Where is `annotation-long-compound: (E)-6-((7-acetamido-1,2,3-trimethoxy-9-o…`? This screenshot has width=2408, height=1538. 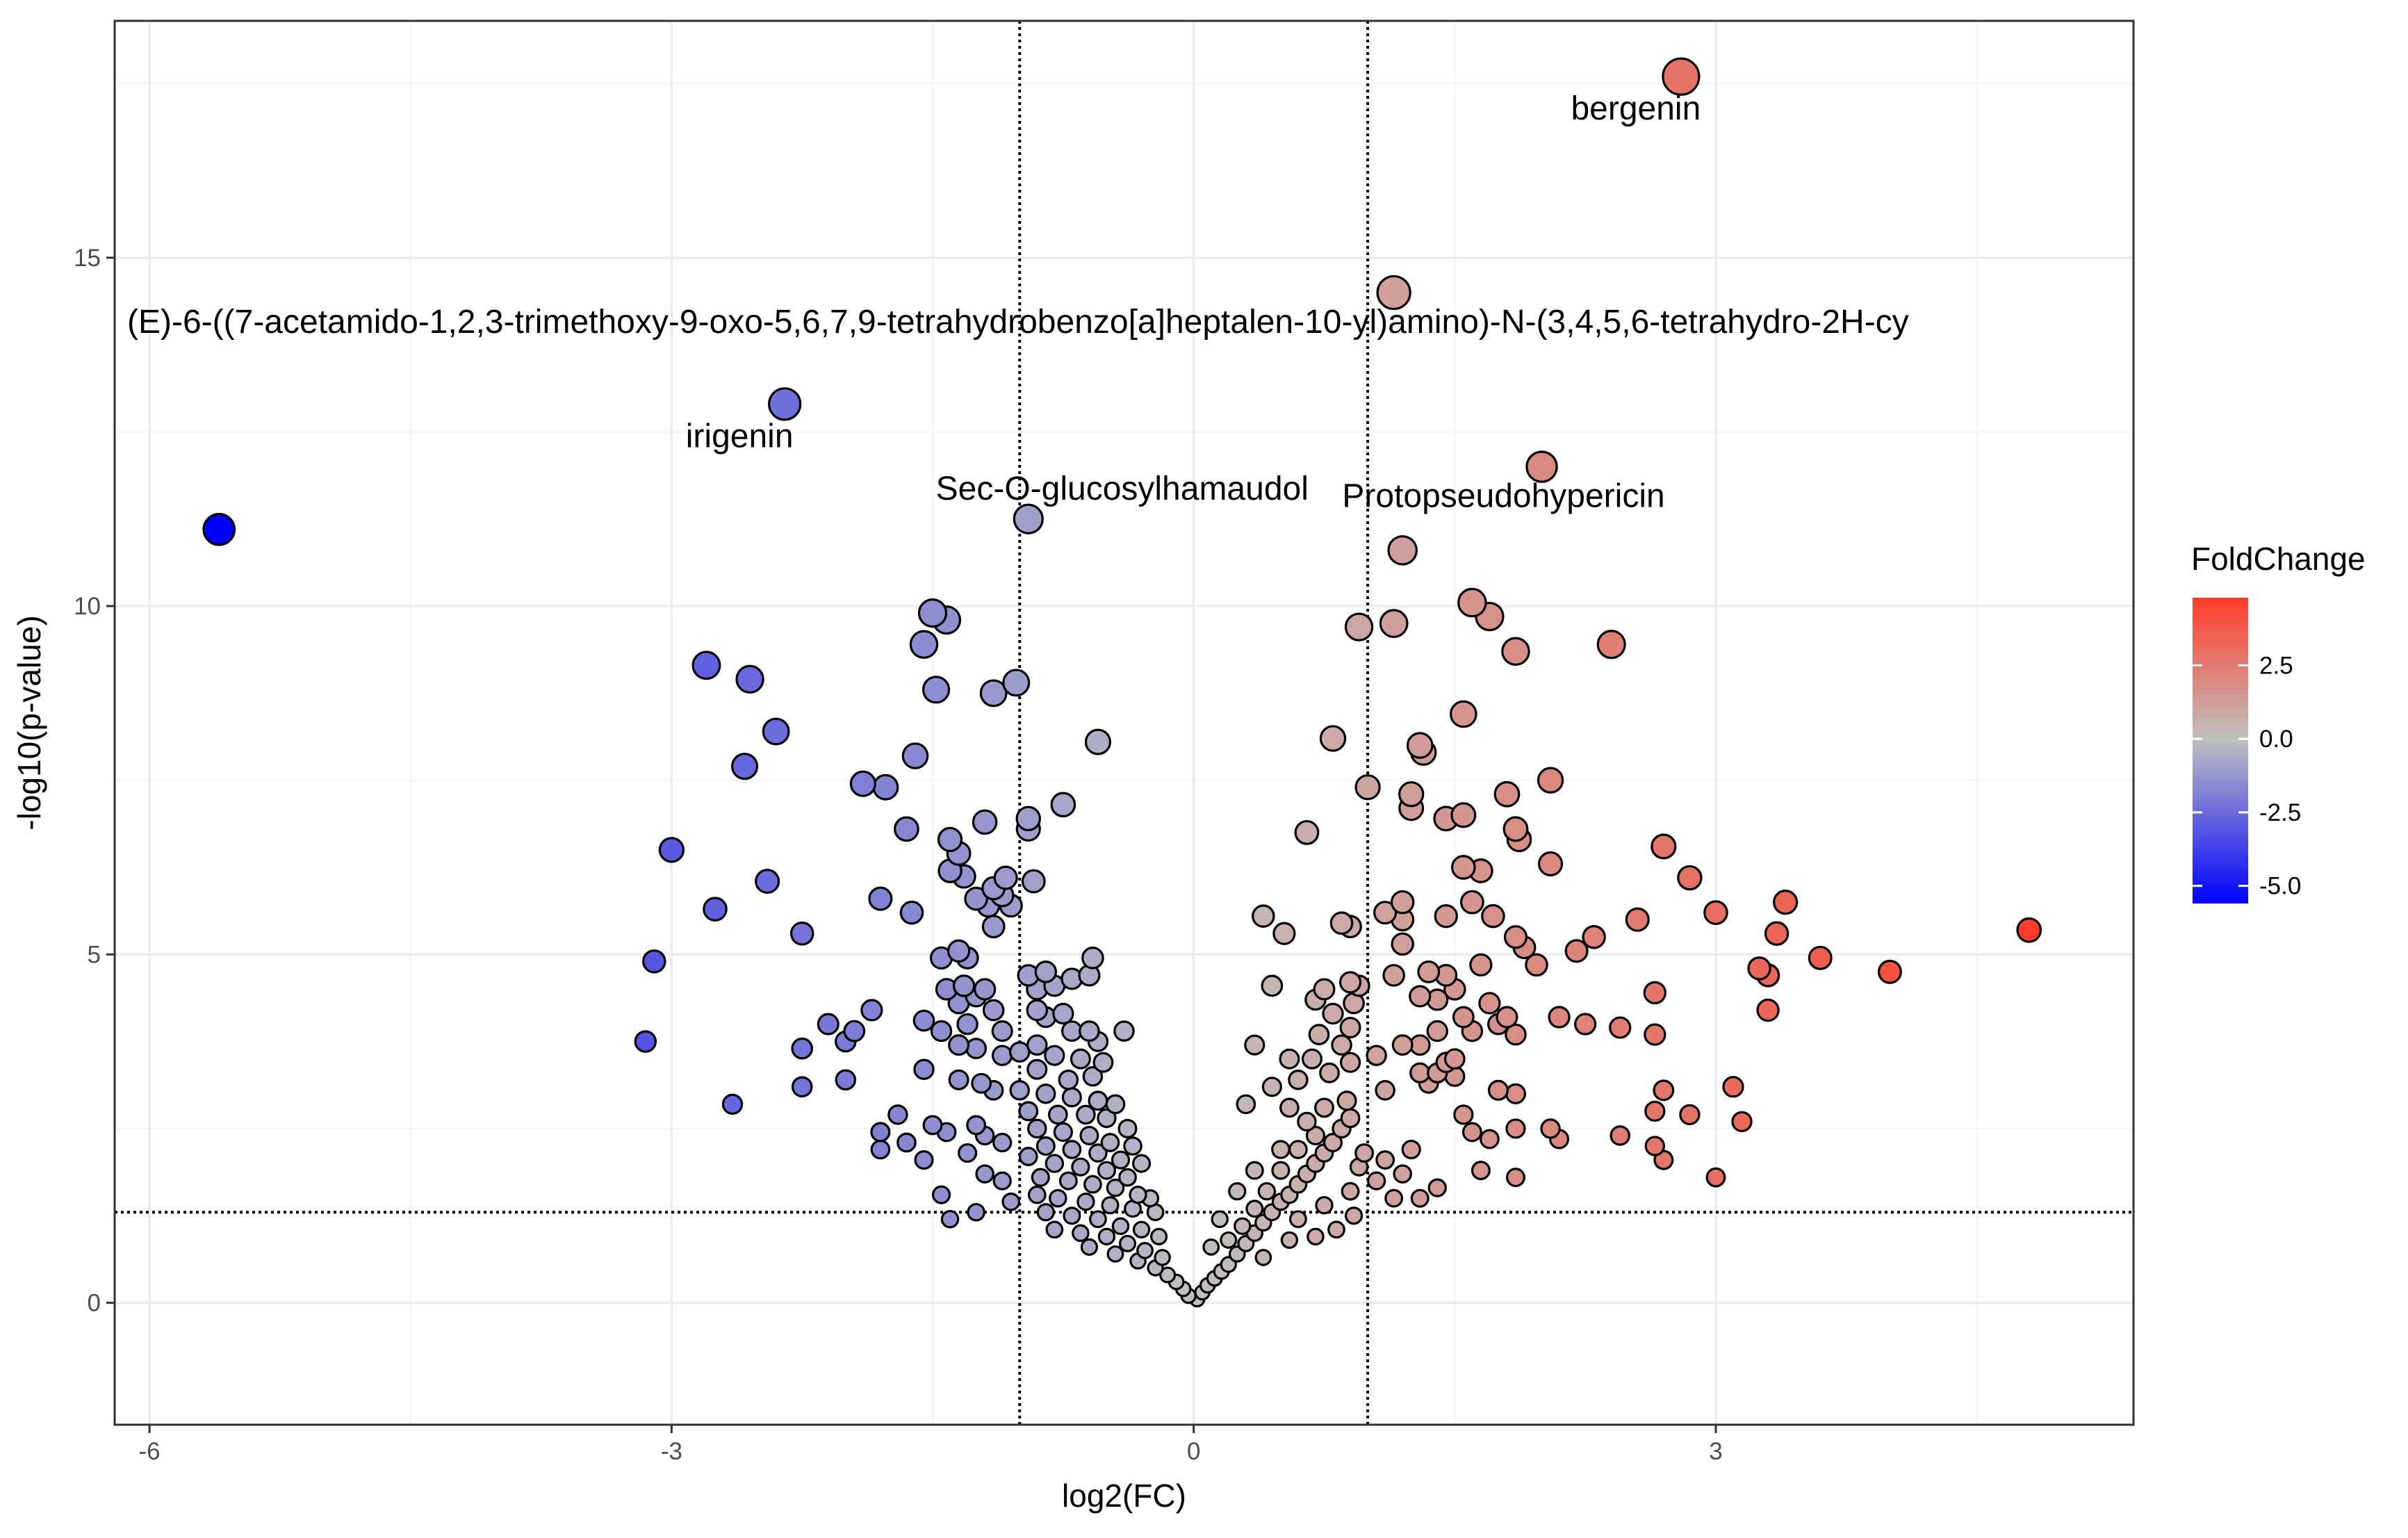 annotation-long-compound: (E)-6-((7-acetamido-1,2,3-trimethoxy-9-o… is located at coordinates (1018, 322).